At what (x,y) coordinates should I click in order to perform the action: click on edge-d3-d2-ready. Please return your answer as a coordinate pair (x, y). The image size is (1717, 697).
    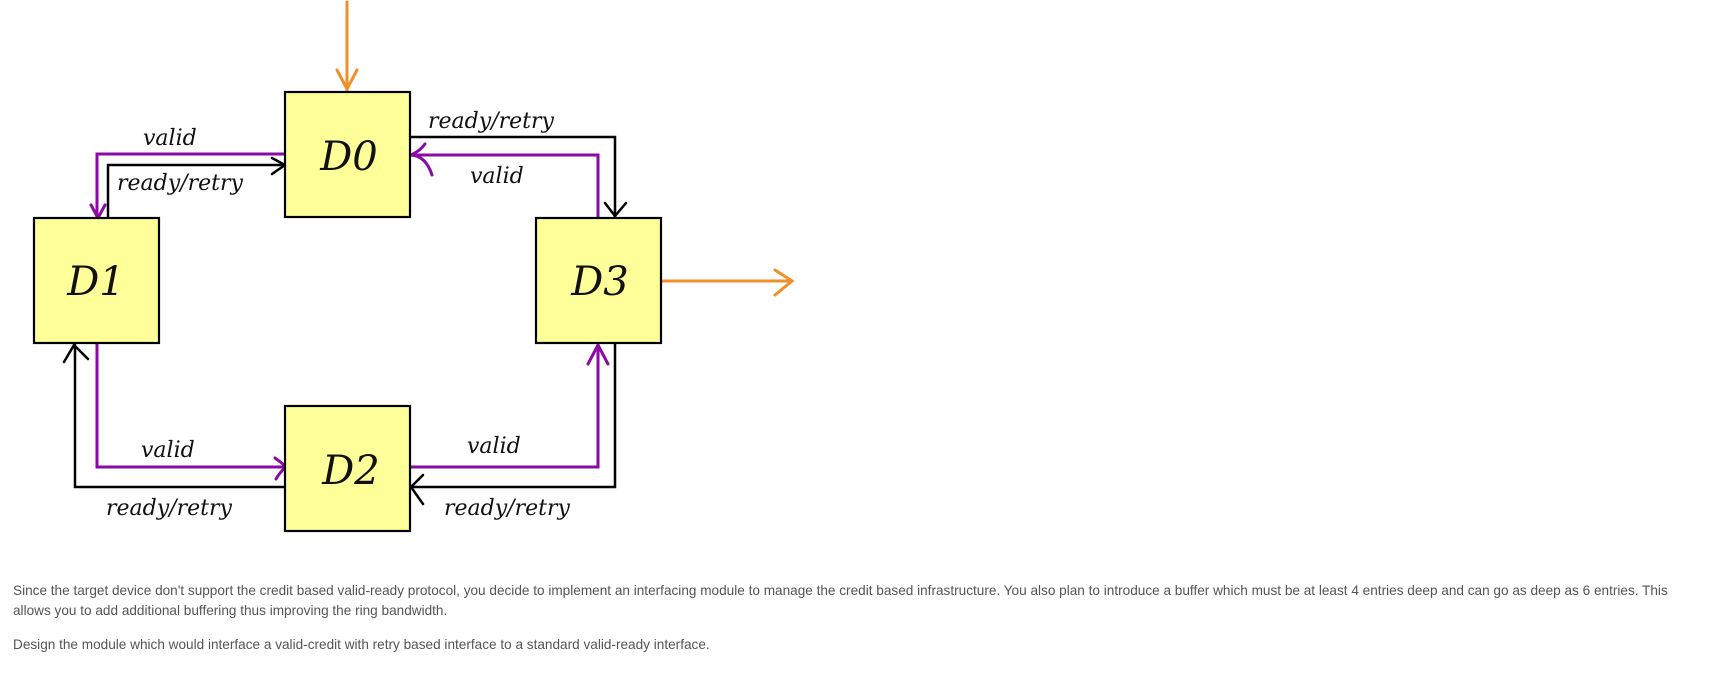
    Looking at the image, I should click on (513, 423).